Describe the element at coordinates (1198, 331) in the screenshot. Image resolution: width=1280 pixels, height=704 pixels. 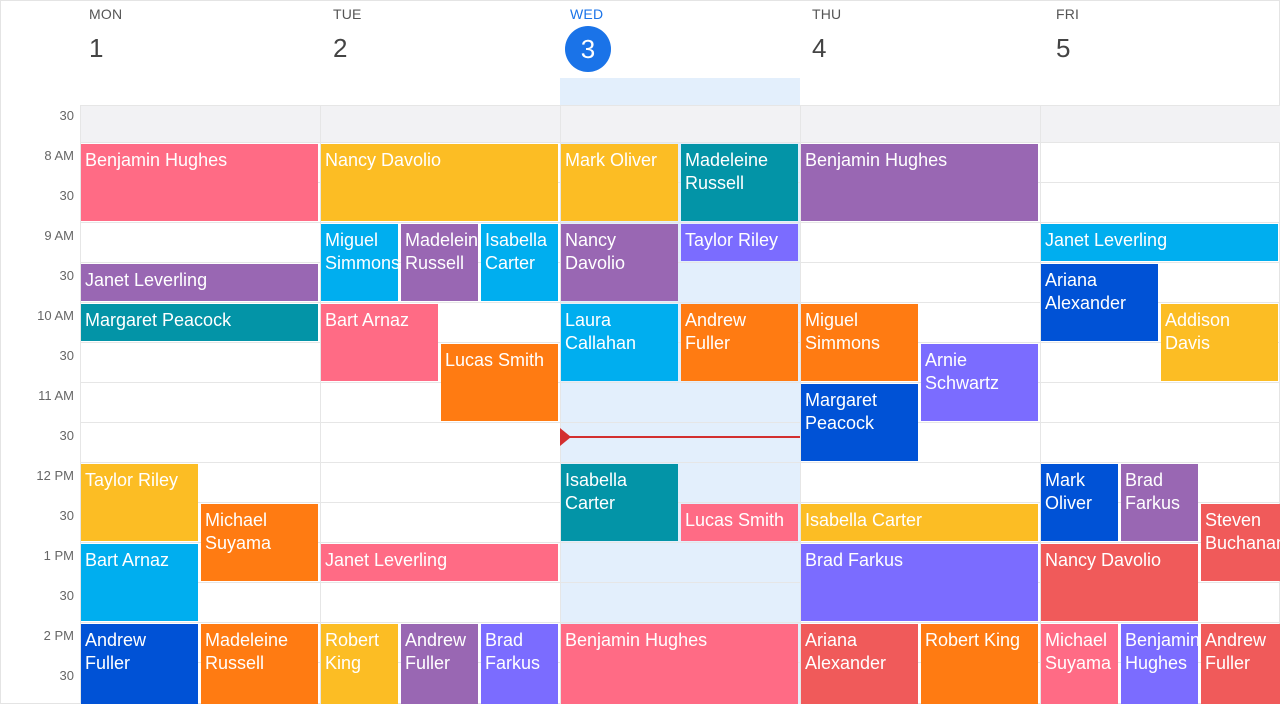
I see `event-title: Addison Davis` at that location.